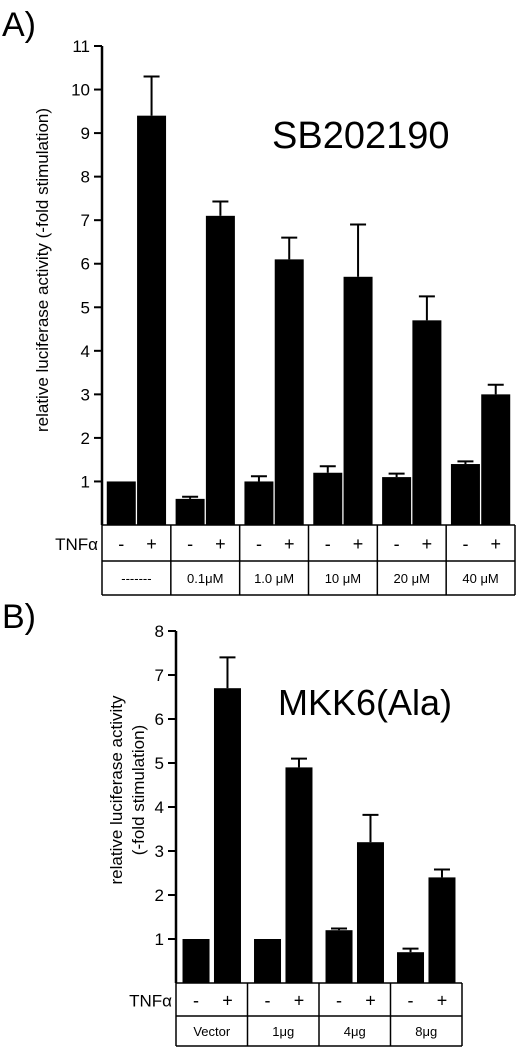  I want to click on dose-label: 4μg, so click(355, 1031).